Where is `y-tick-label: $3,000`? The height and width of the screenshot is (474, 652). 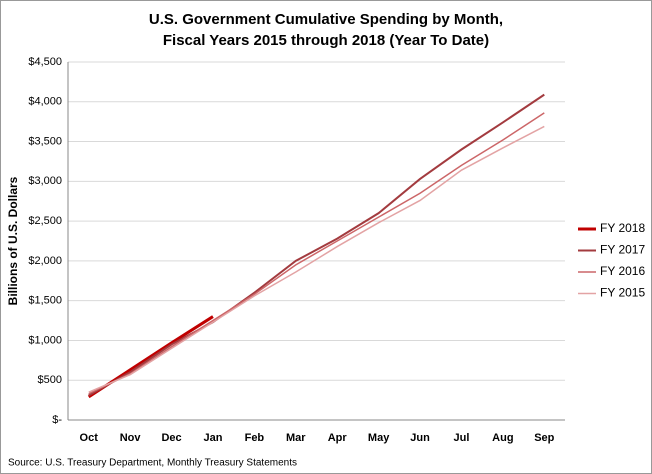
y-tick-label: $3,000 is located at coordinates (45, 181).